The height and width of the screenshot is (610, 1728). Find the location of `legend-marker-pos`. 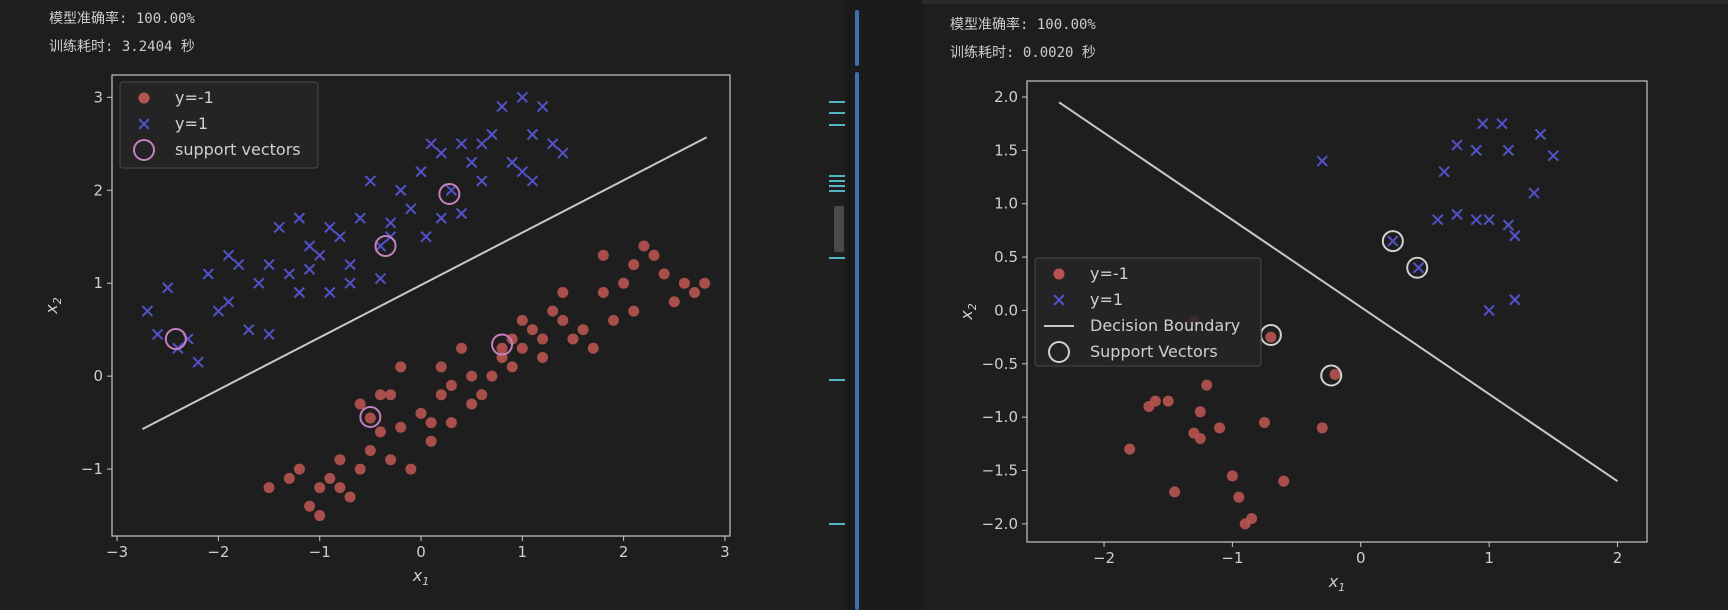

legend-marker-pos is located at coordinates (1059, 300).